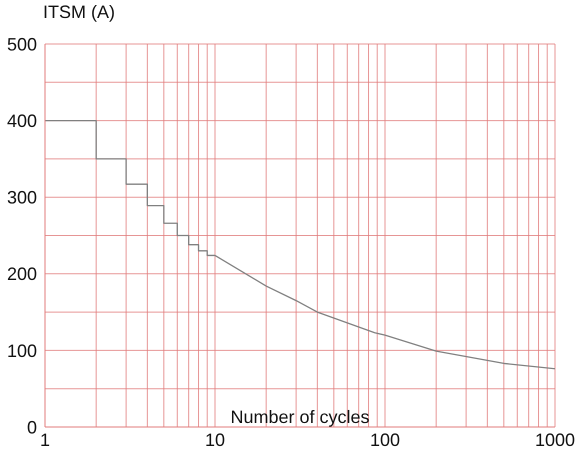 The image size is (577, 453). I want to click on y-tick-label: 0, so click(31, 427).